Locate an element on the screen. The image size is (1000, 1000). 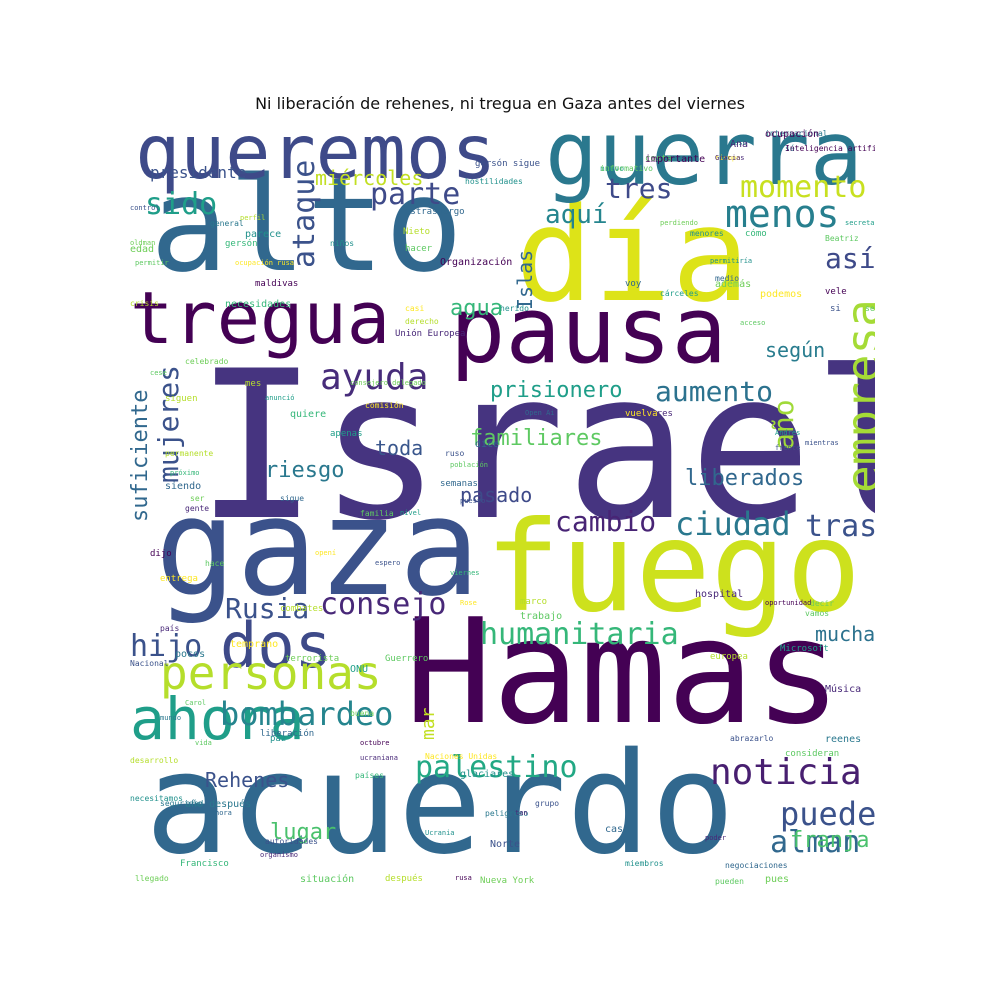
word-personas: personas is located at coordinates (271, 673).